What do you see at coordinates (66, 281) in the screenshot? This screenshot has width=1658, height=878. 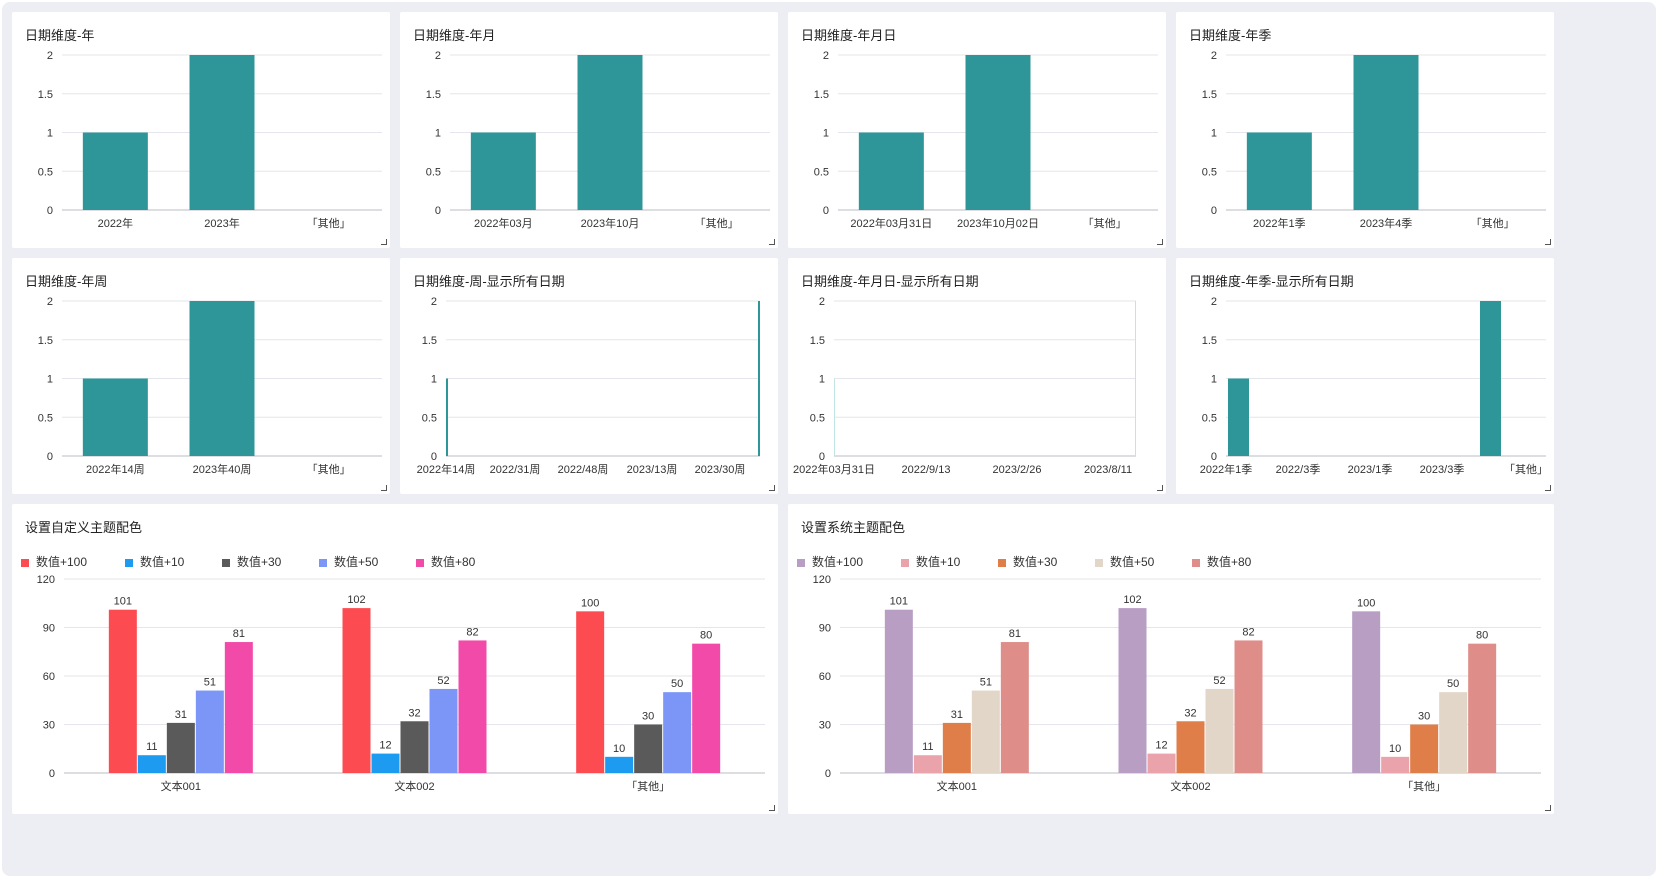 I see `chart-title: 日期维度-年周` at bounding box center [66, 281].